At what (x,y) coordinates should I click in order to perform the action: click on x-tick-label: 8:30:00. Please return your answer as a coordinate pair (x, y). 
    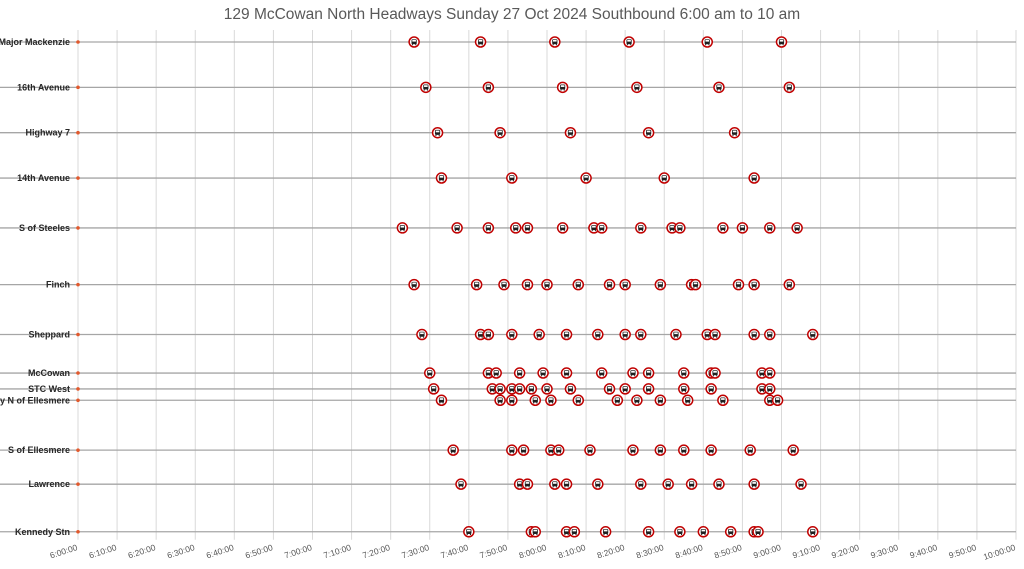
    Looking at the image, I should click on (650, 551).